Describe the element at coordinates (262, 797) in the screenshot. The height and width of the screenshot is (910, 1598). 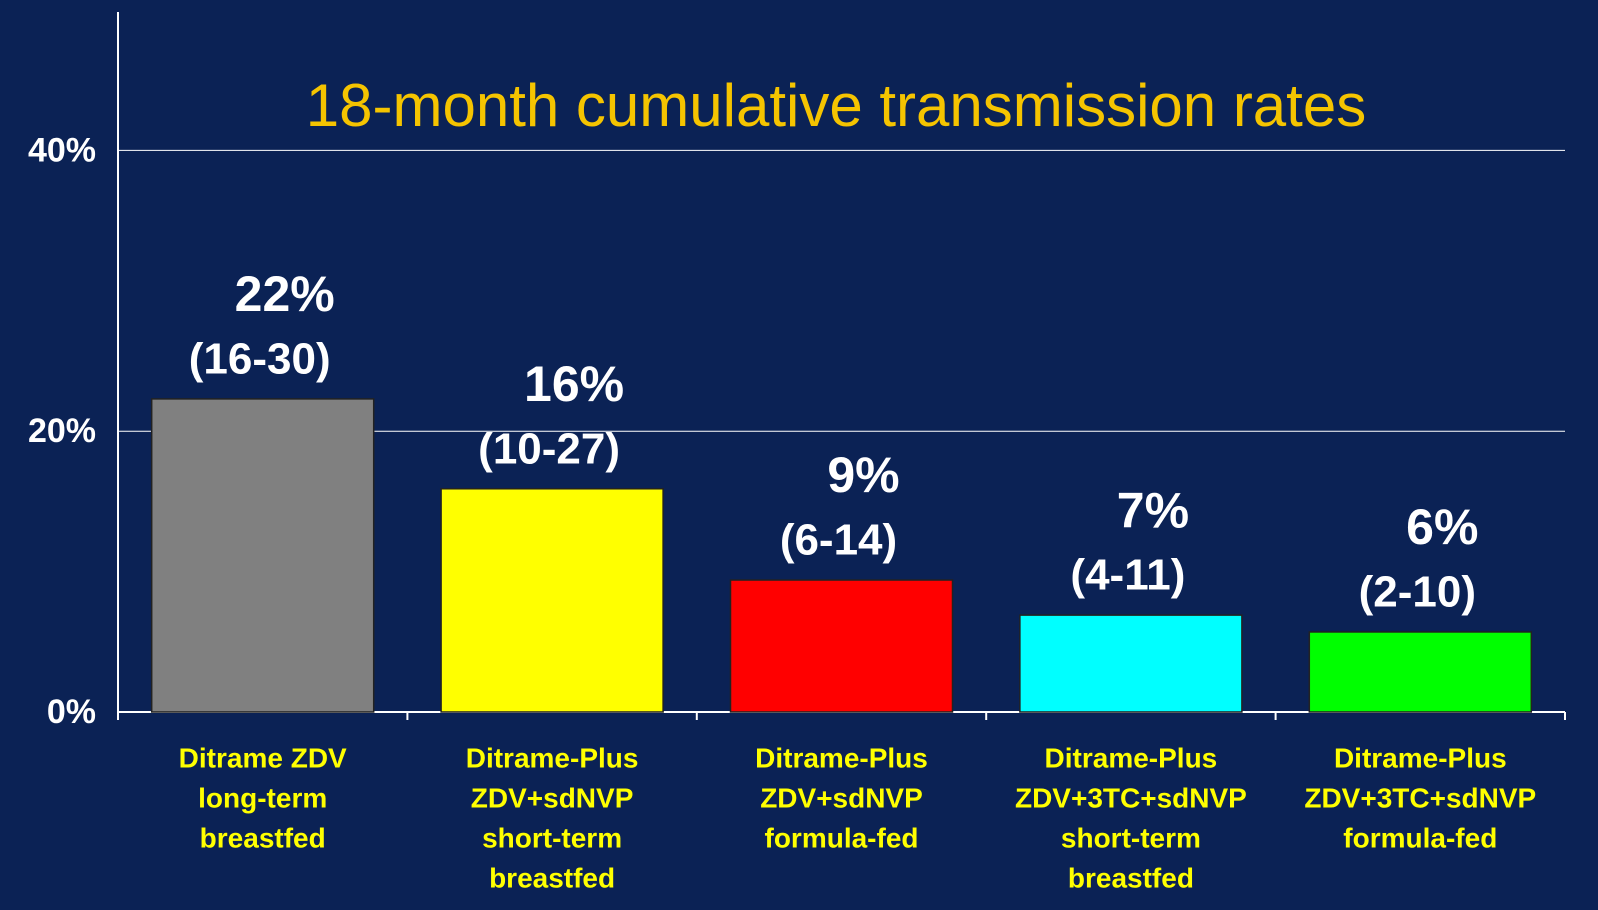
I see `x-tick-label: long-term` at that location.